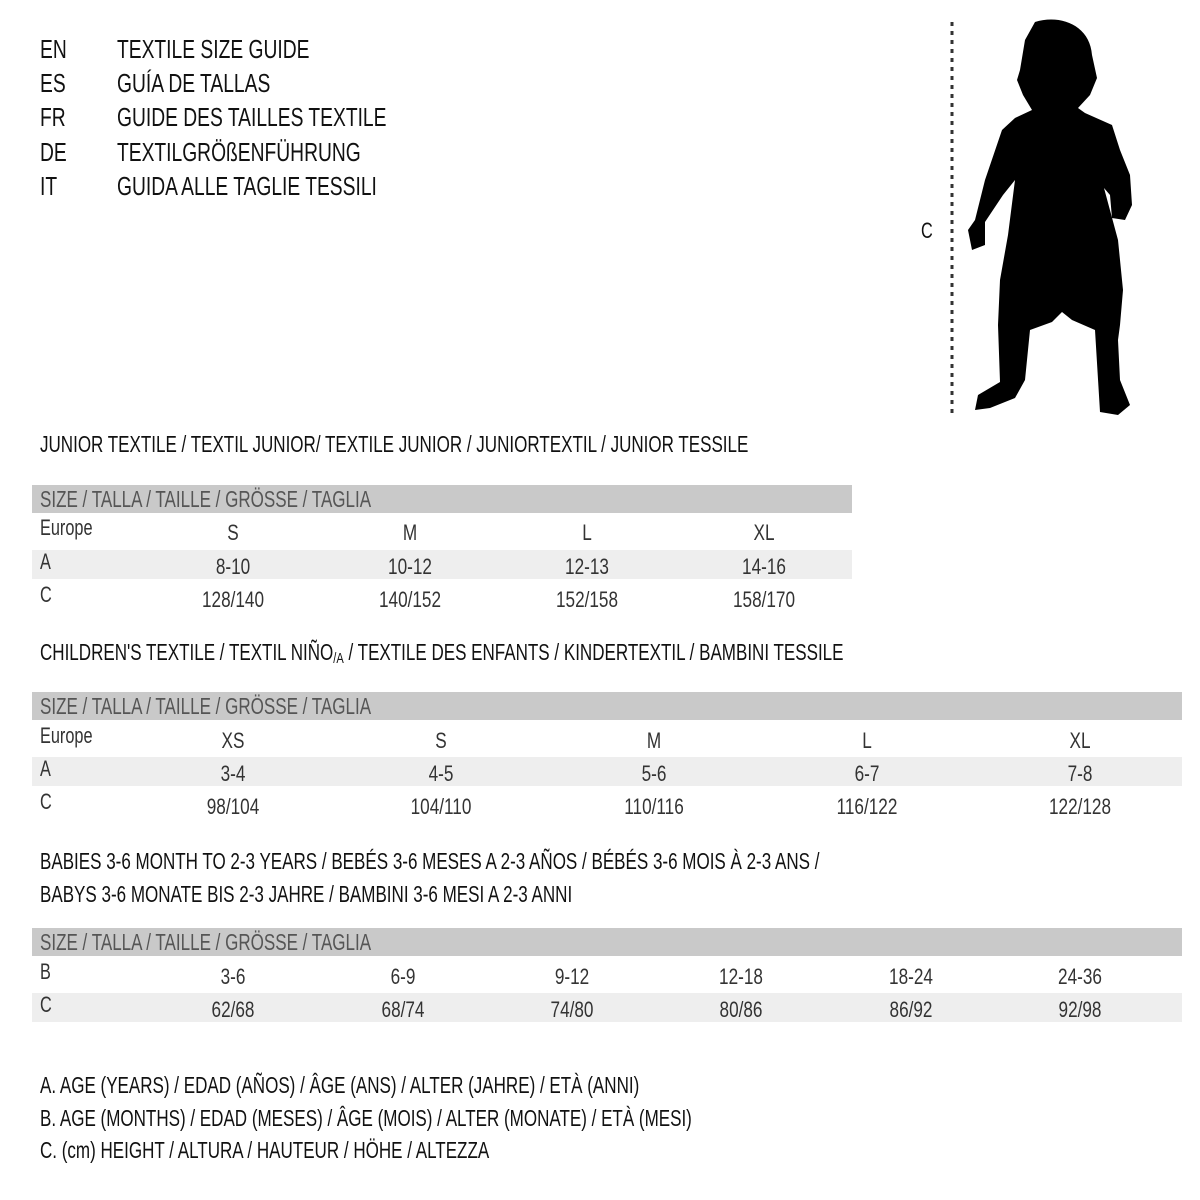  What do you see at coordinates (252, 117) in the screenshot?
I see `language-title: GUIDE DES TAILLES TEXTILE` at bounding box center [252, 117].